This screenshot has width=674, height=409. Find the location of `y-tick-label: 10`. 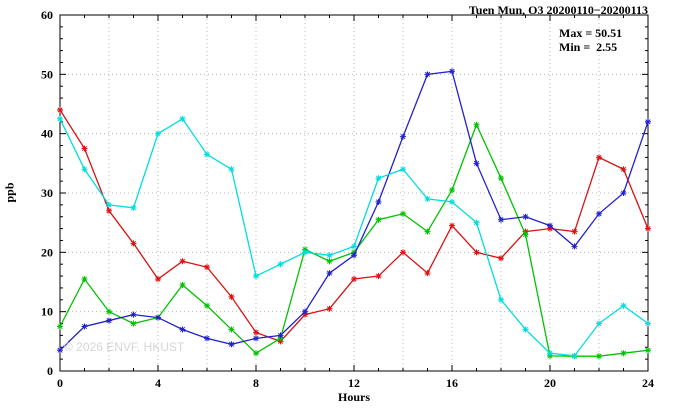

y-tick-label: 10 is located at coordinates (47, 312).